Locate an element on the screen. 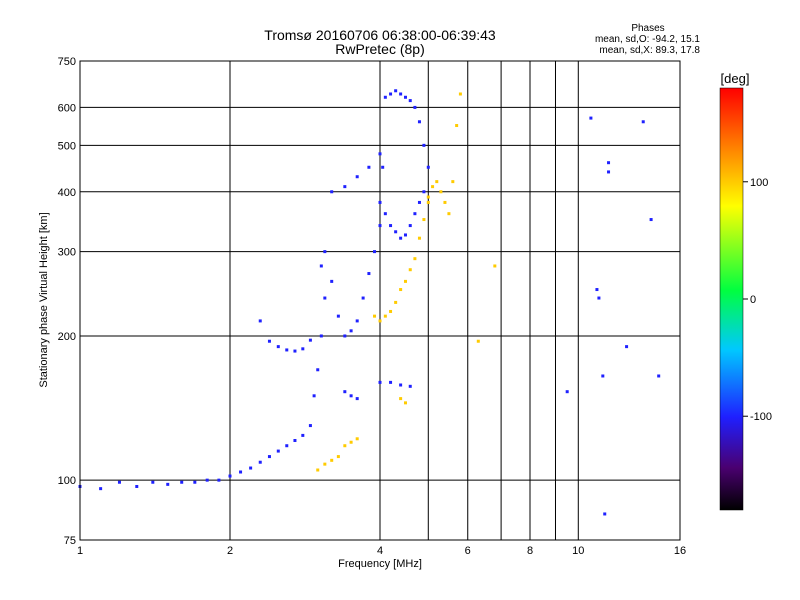 The image size is (800, 600). y-tick-label-500: 500 is located at coordinates (67, 146).